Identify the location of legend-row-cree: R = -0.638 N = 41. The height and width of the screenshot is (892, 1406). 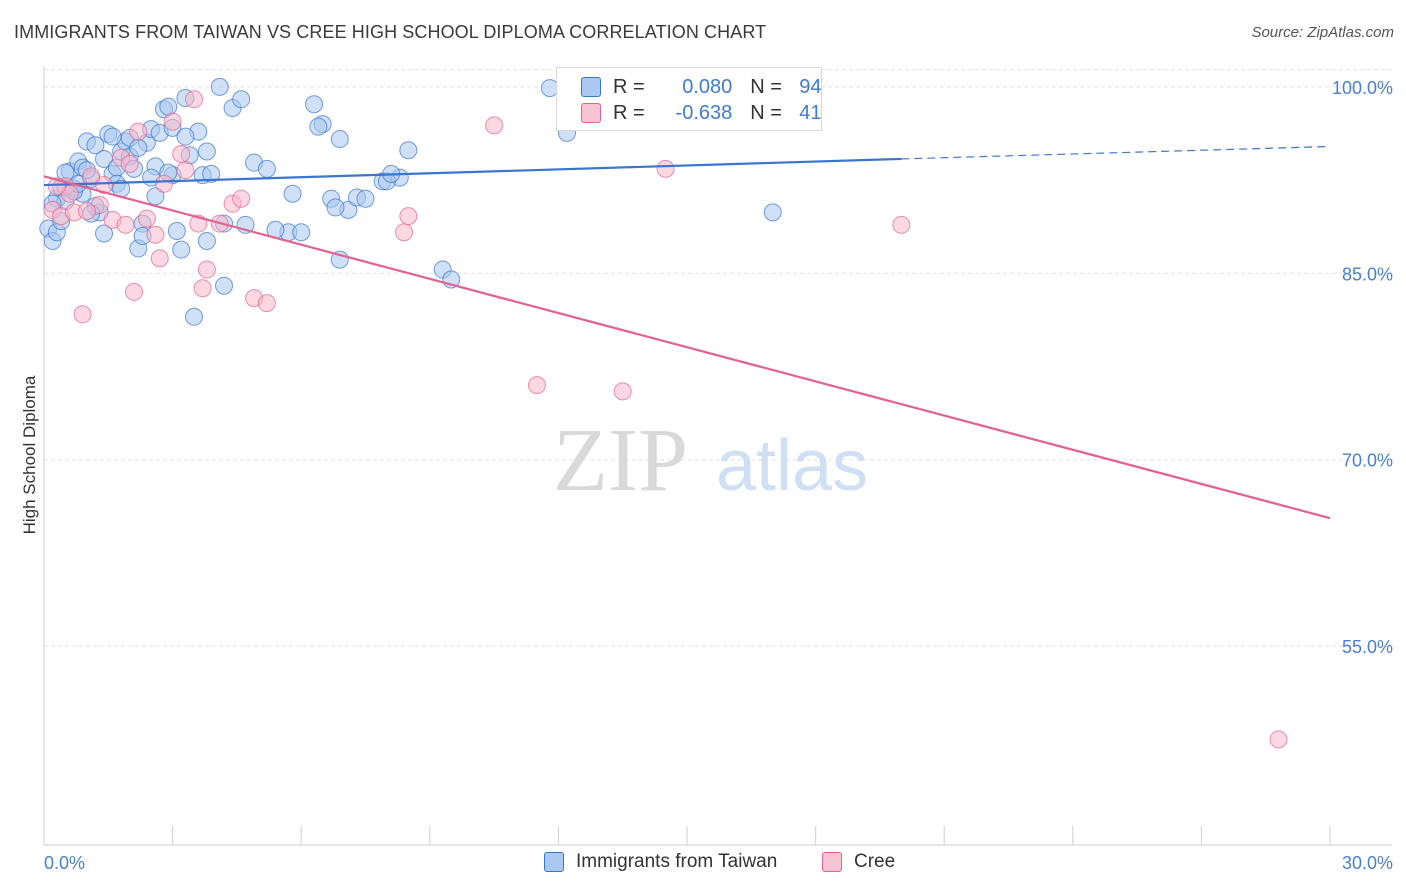
(701, 113).